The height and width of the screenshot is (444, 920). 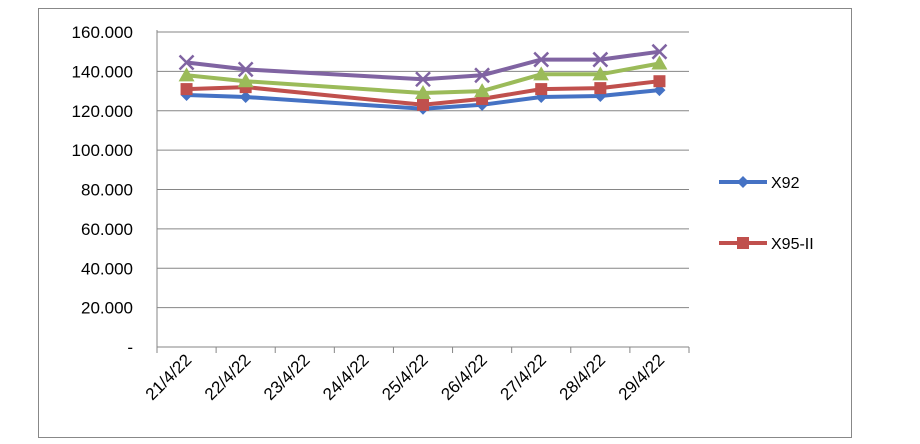 What do you see at coordinates (346, 377) in the screenshot?
I see `x-tick-label: 24/4/22` at bounding box center [346, 377].